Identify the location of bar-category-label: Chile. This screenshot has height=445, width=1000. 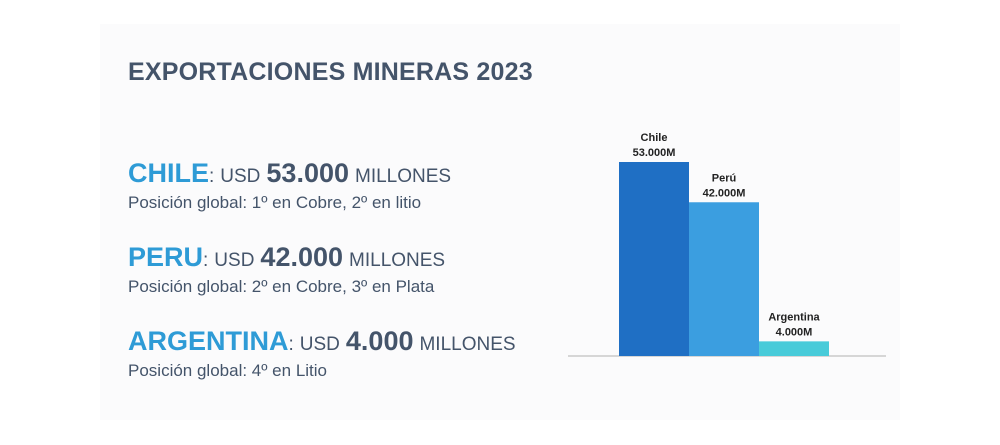
(654, 138).